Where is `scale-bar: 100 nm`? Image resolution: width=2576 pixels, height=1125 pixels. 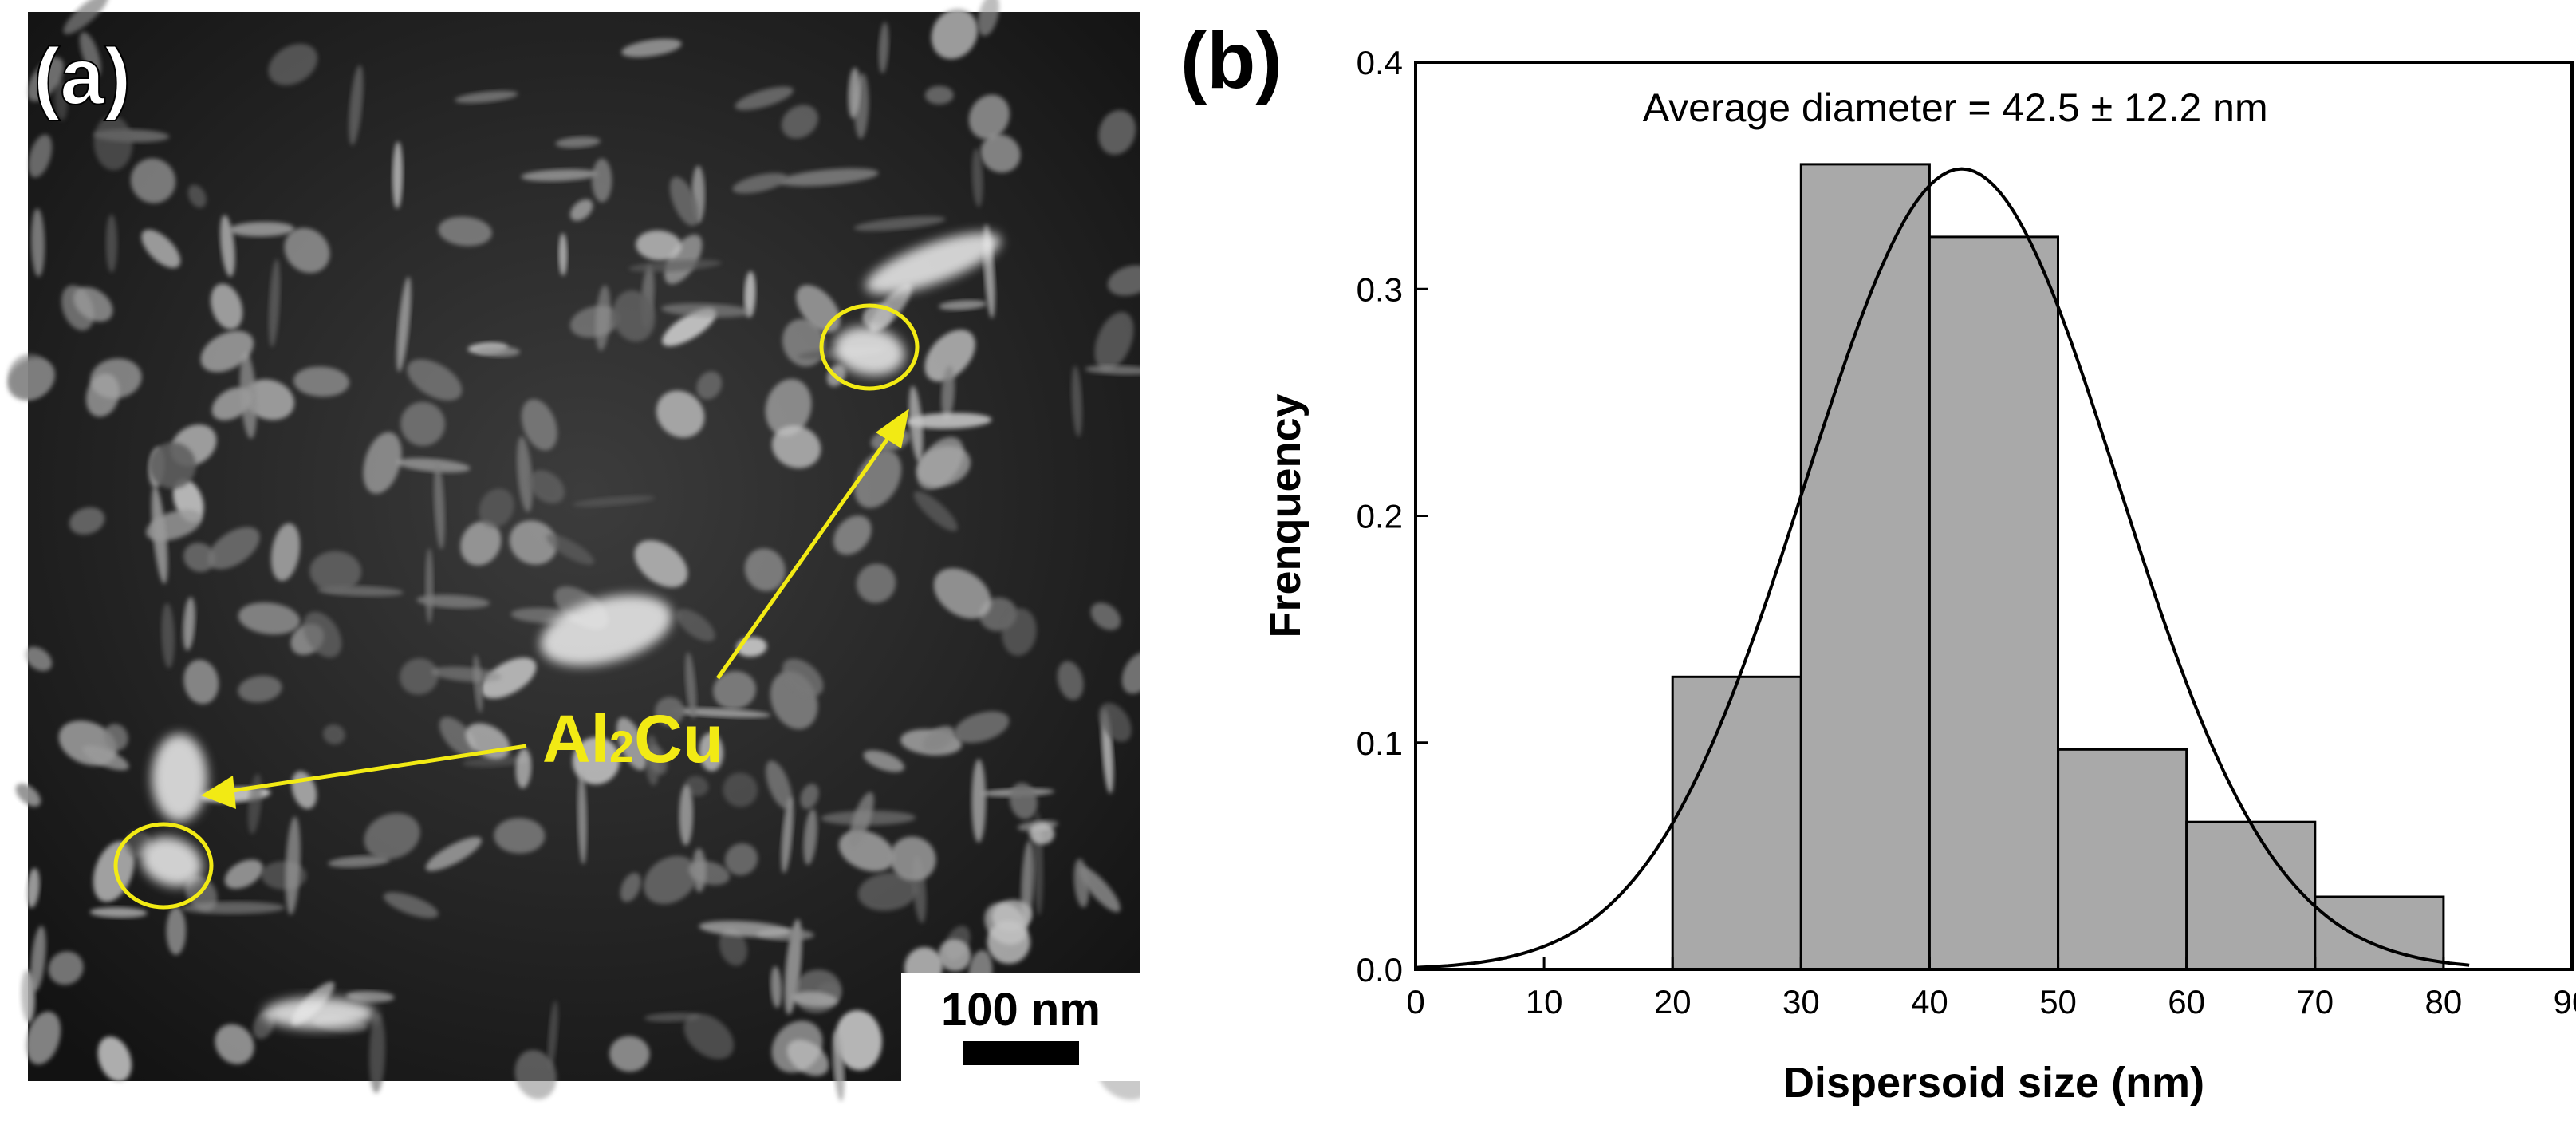 scale-bar: 100 nm is located at coordinates (1020, 1027).